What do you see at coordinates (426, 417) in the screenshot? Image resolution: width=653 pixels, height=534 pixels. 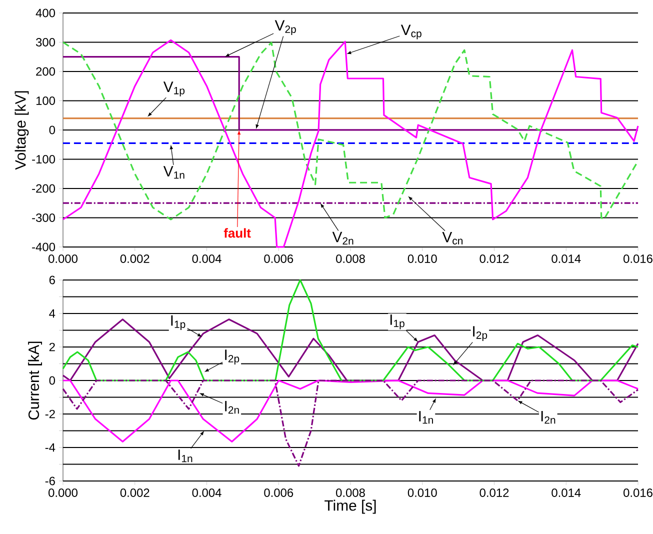 I see `series-label: I$_{1n}$` at bounding box center [426, 417].